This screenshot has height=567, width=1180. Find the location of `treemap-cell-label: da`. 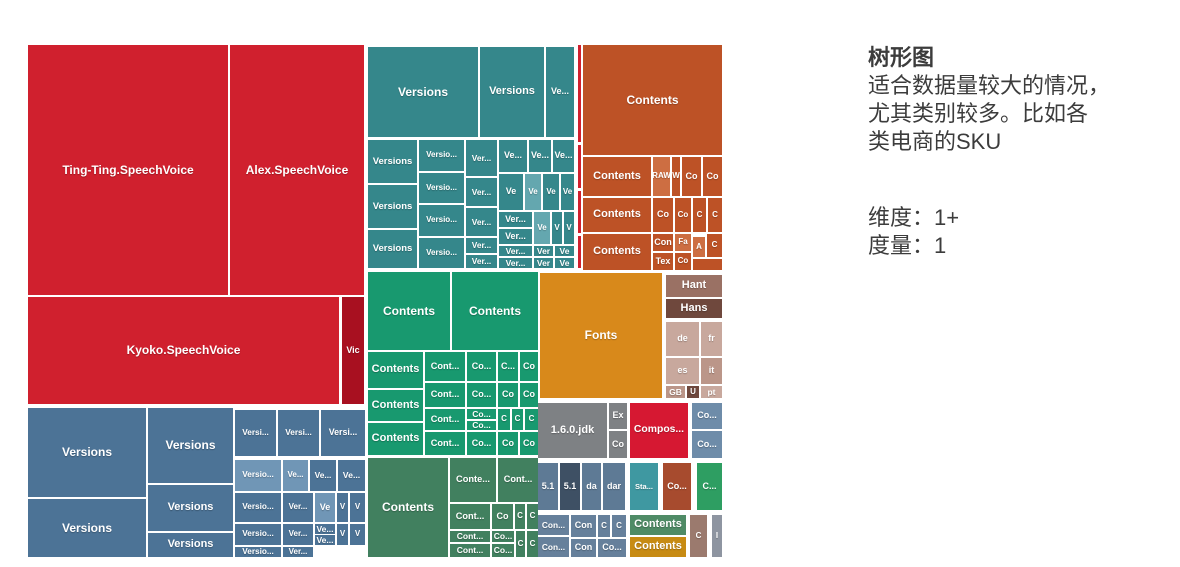

treemap-cell-label: da is located at coordinates (591, 485).